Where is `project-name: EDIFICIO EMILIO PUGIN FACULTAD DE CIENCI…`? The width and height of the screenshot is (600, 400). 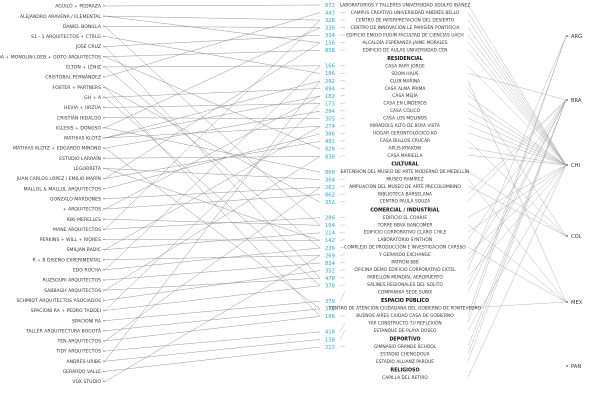
project-name: EDIFICIO EMILIO PUGIN FACULTAD DE CIENCI… is located at coordinates (404, 35).